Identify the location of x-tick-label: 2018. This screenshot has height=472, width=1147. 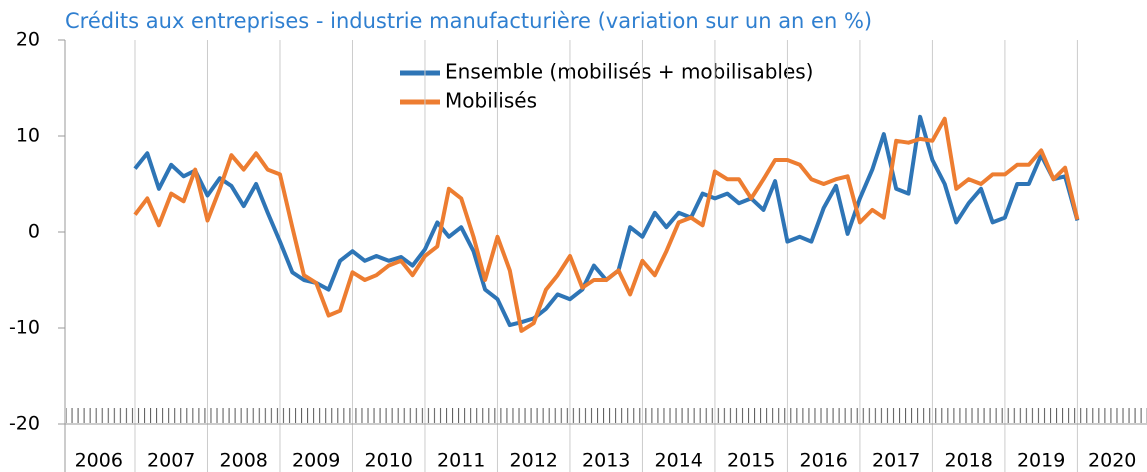
(968, 461).